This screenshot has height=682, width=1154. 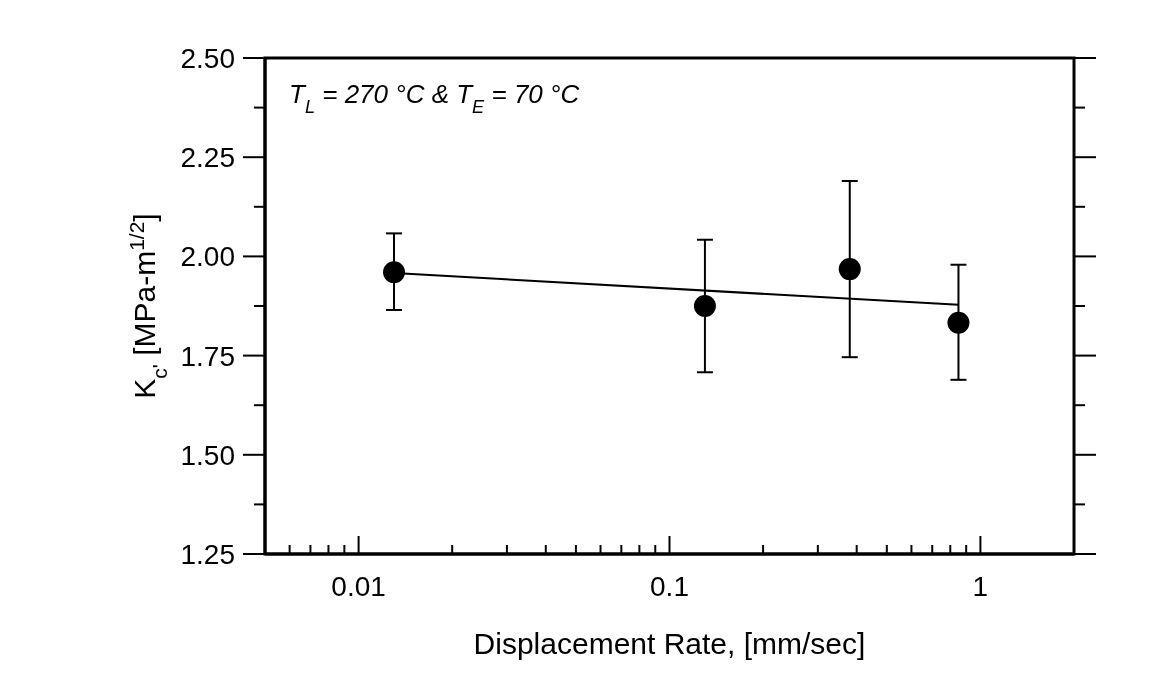 What do you see at coordinates (358, 586) in the screenshot?
I see `x-tick-label: 0.01` at bounding box center [358, 586].